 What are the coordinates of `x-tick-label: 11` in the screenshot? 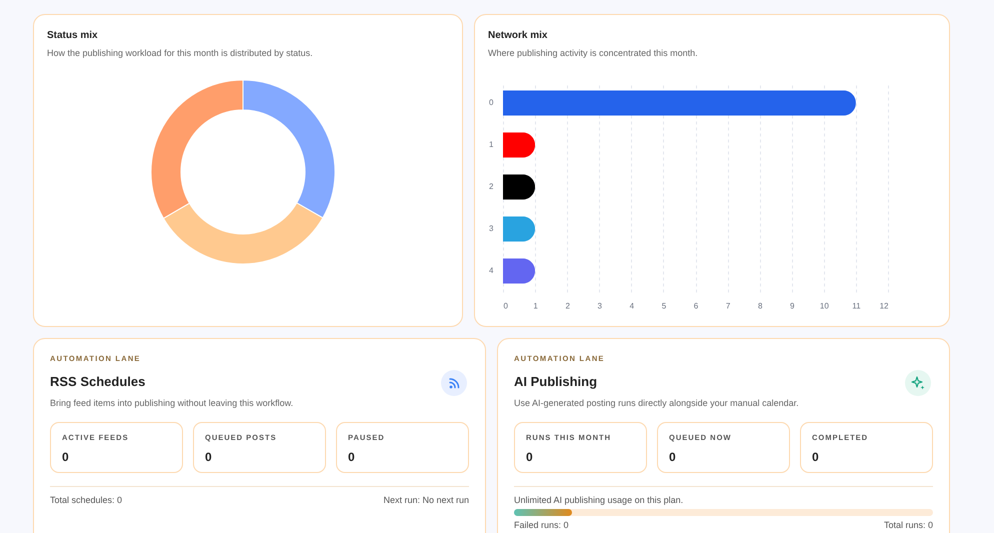 It's located at (857, 306).